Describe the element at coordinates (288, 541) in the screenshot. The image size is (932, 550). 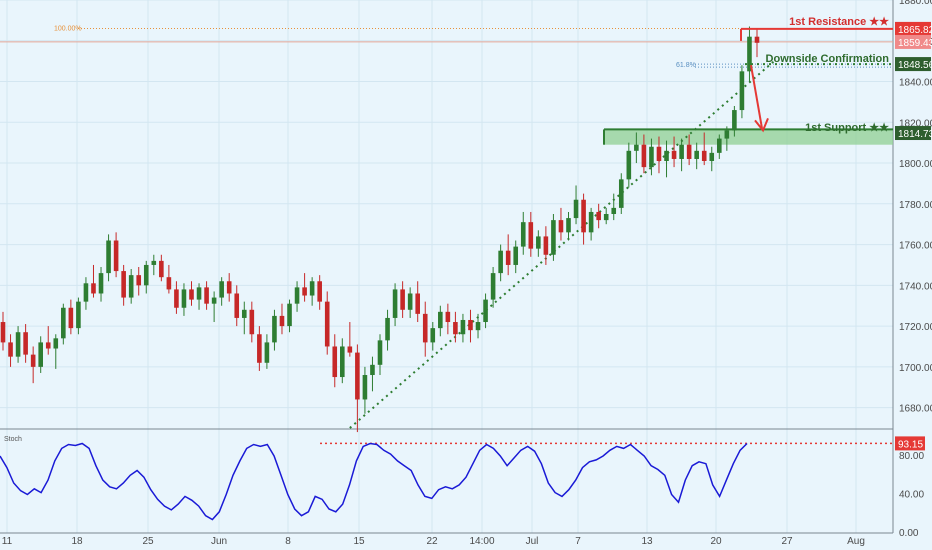
I see `time-tick-label: 8` at that location.